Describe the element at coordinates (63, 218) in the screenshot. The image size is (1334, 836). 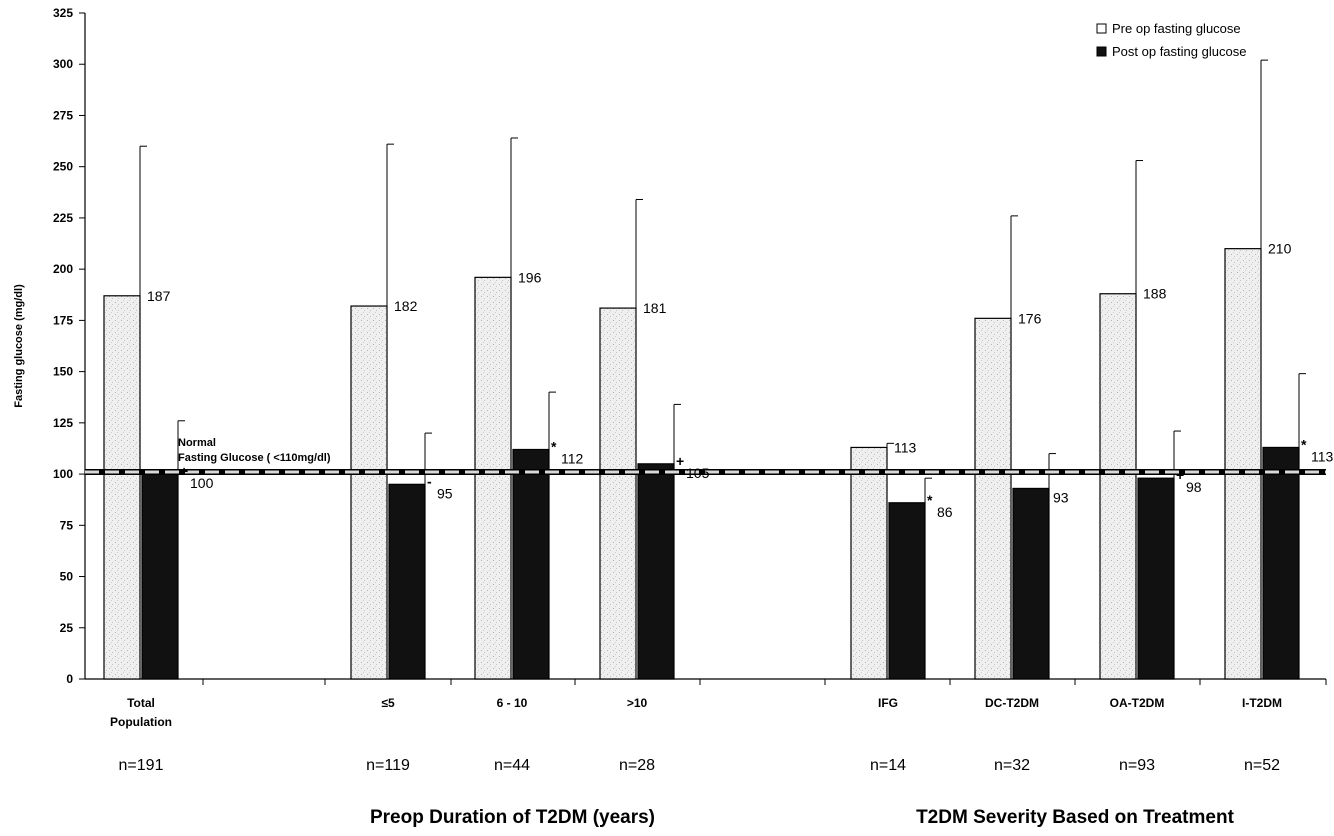
I see `y-tick-label: 225` at that location.